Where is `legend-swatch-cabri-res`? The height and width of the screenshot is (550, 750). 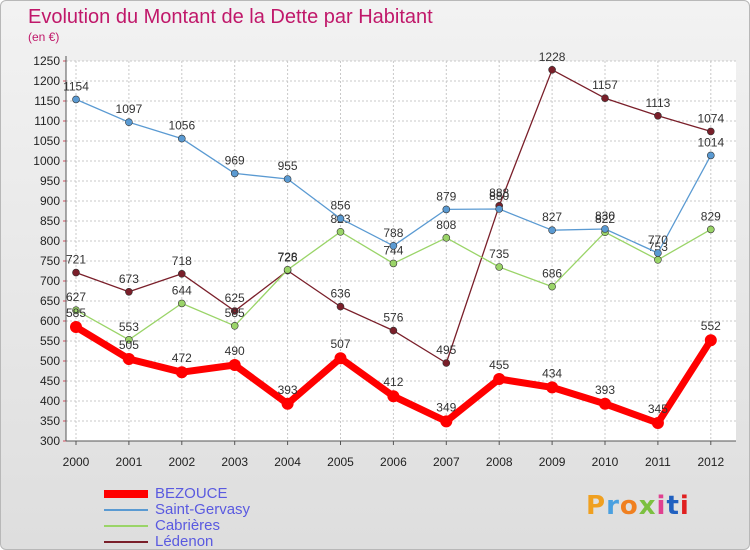
legend-swatch-cabri-res is located at coordinates (126, 526).